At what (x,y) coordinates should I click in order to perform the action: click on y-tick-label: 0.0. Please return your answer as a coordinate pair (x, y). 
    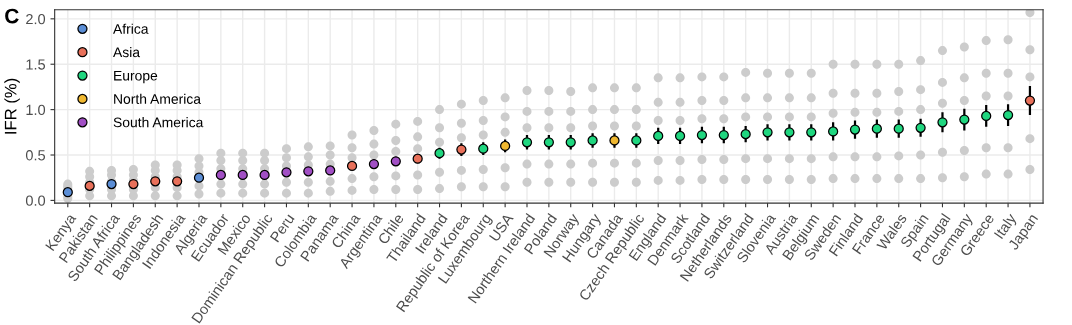
    Looking at the image, I should click on (35, 200).